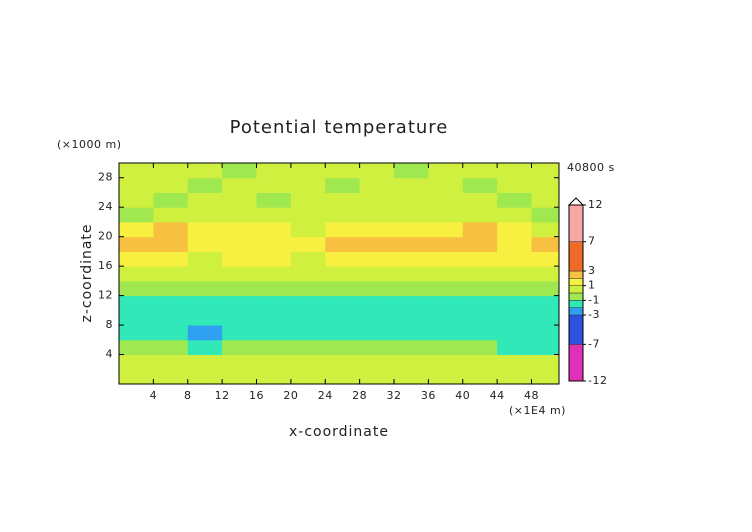 This screenshot has height=532, width=752. Describe the element at coordinates (428, 395) in the screenshot. I see `x-tick-label: 36` at that location.